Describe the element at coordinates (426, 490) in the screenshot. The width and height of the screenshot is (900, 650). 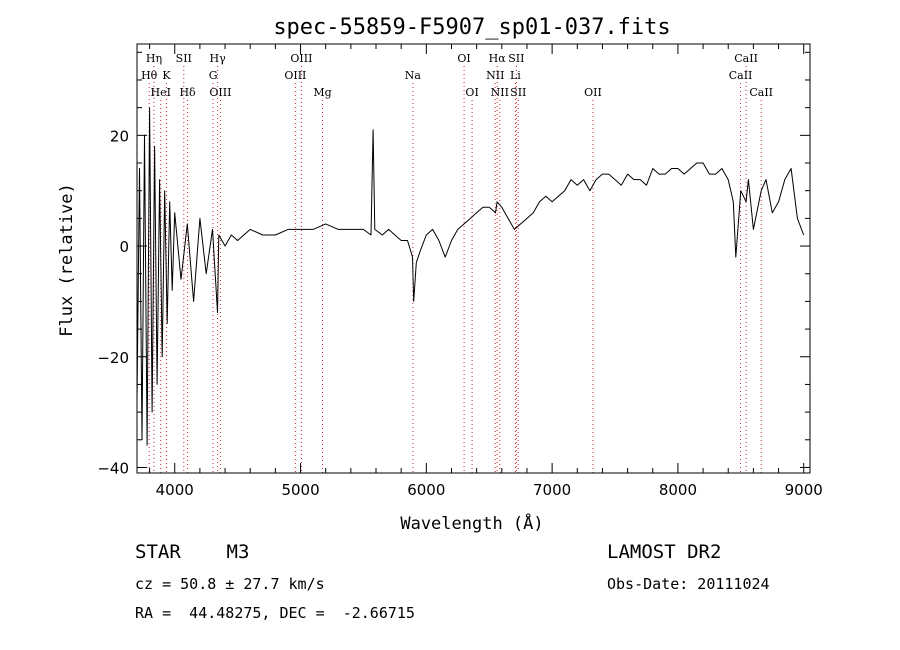
I see `x-tick-label: 6000` at that location.